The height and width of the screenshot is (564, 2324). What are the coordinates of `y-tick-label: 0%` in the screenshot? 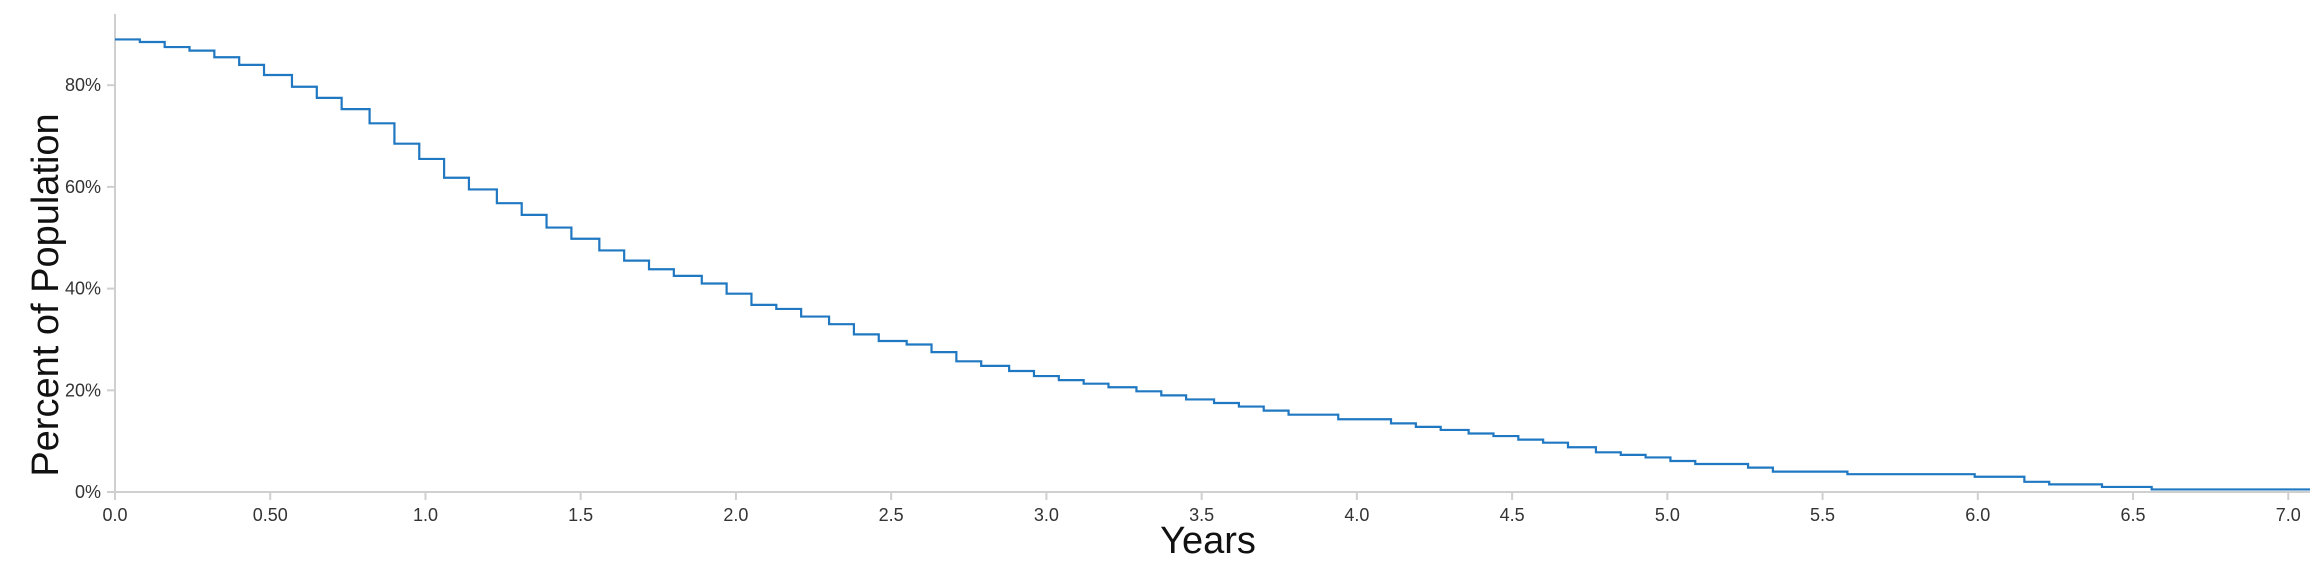 It's located at (88, 492).